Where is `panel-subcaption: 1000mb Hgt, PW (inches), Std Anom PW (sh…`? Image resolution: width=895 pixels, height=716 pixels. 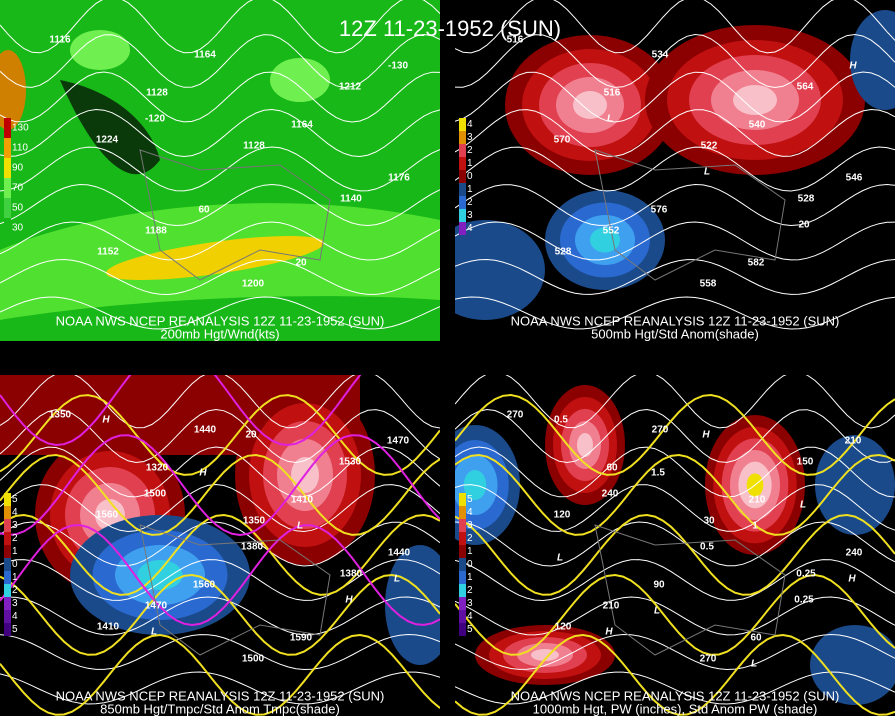
panel-subcaption: 1000mb Hgt, PW (inches), Std Anom PW (sh… is located at coordinates (675, 708).